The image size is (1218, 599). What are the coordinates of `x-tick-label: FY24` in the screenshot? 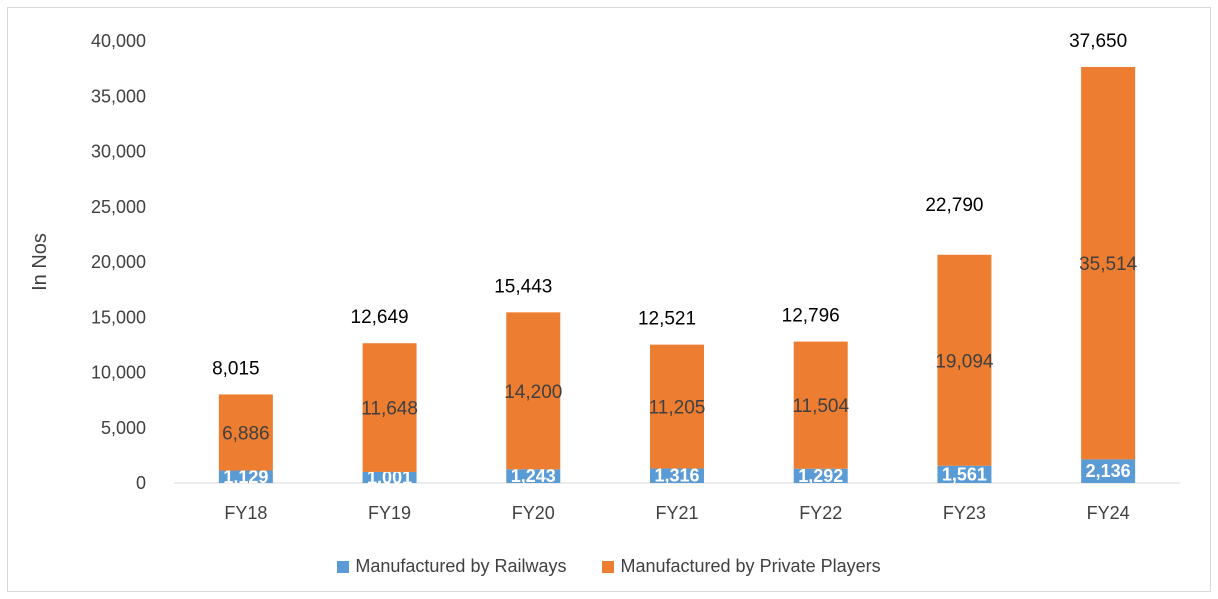 It's located at (1108, 513).